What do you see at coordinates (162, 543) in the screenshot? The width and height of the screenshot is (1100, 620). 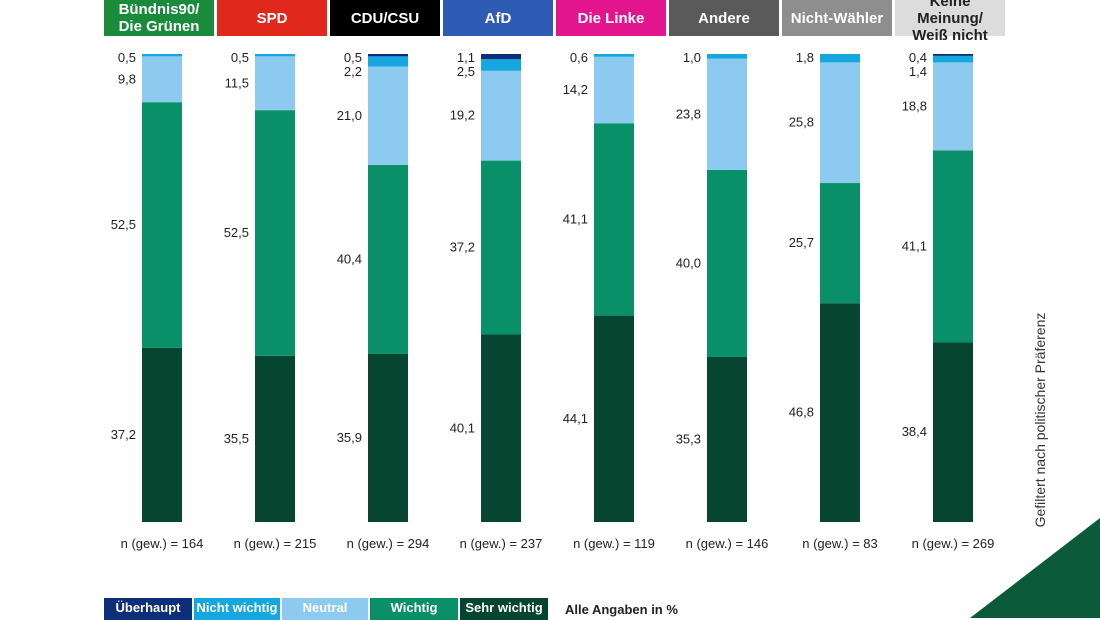 I see `sample-size-label: n (gew.) = 164` at bounding box center [162, 543].